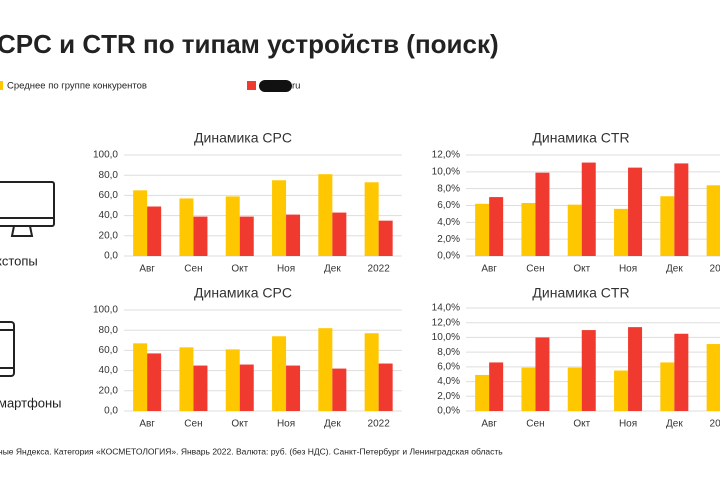  What do you see at coordinates (296, 86) in the screenshot?
I see `legend-label: ru` at bounding box center [296, 86].